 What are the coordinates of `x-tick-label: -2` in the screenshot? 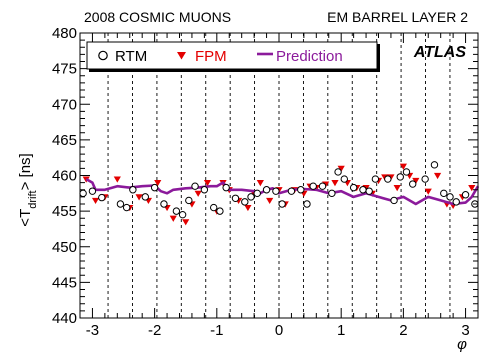 It's located at (154, 330).